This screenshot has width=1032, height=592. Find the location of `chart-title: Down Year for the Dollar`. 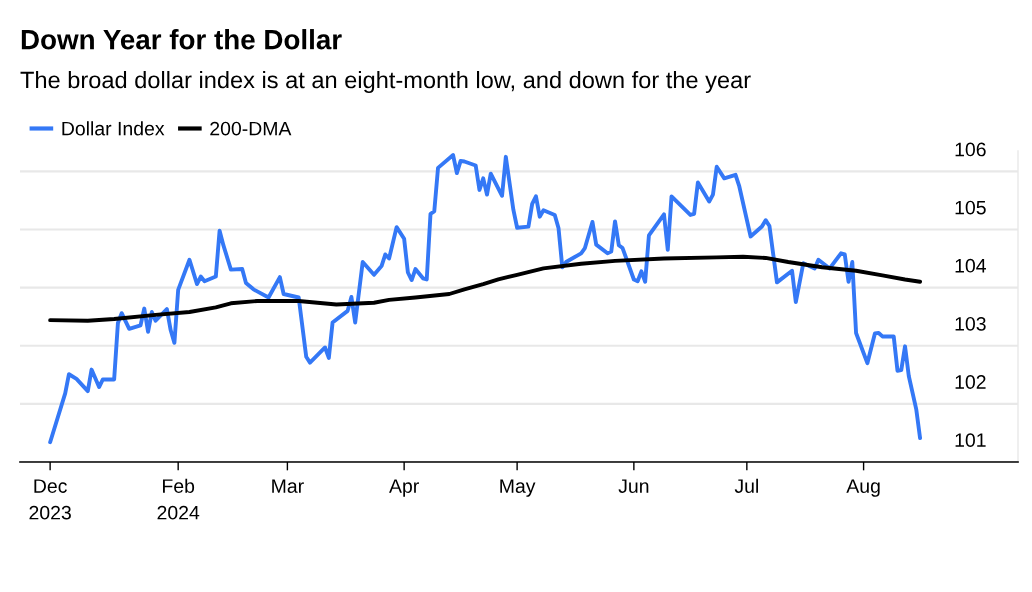

chart-title: Down Year for the Dollar is located at coordinates (181, 39).